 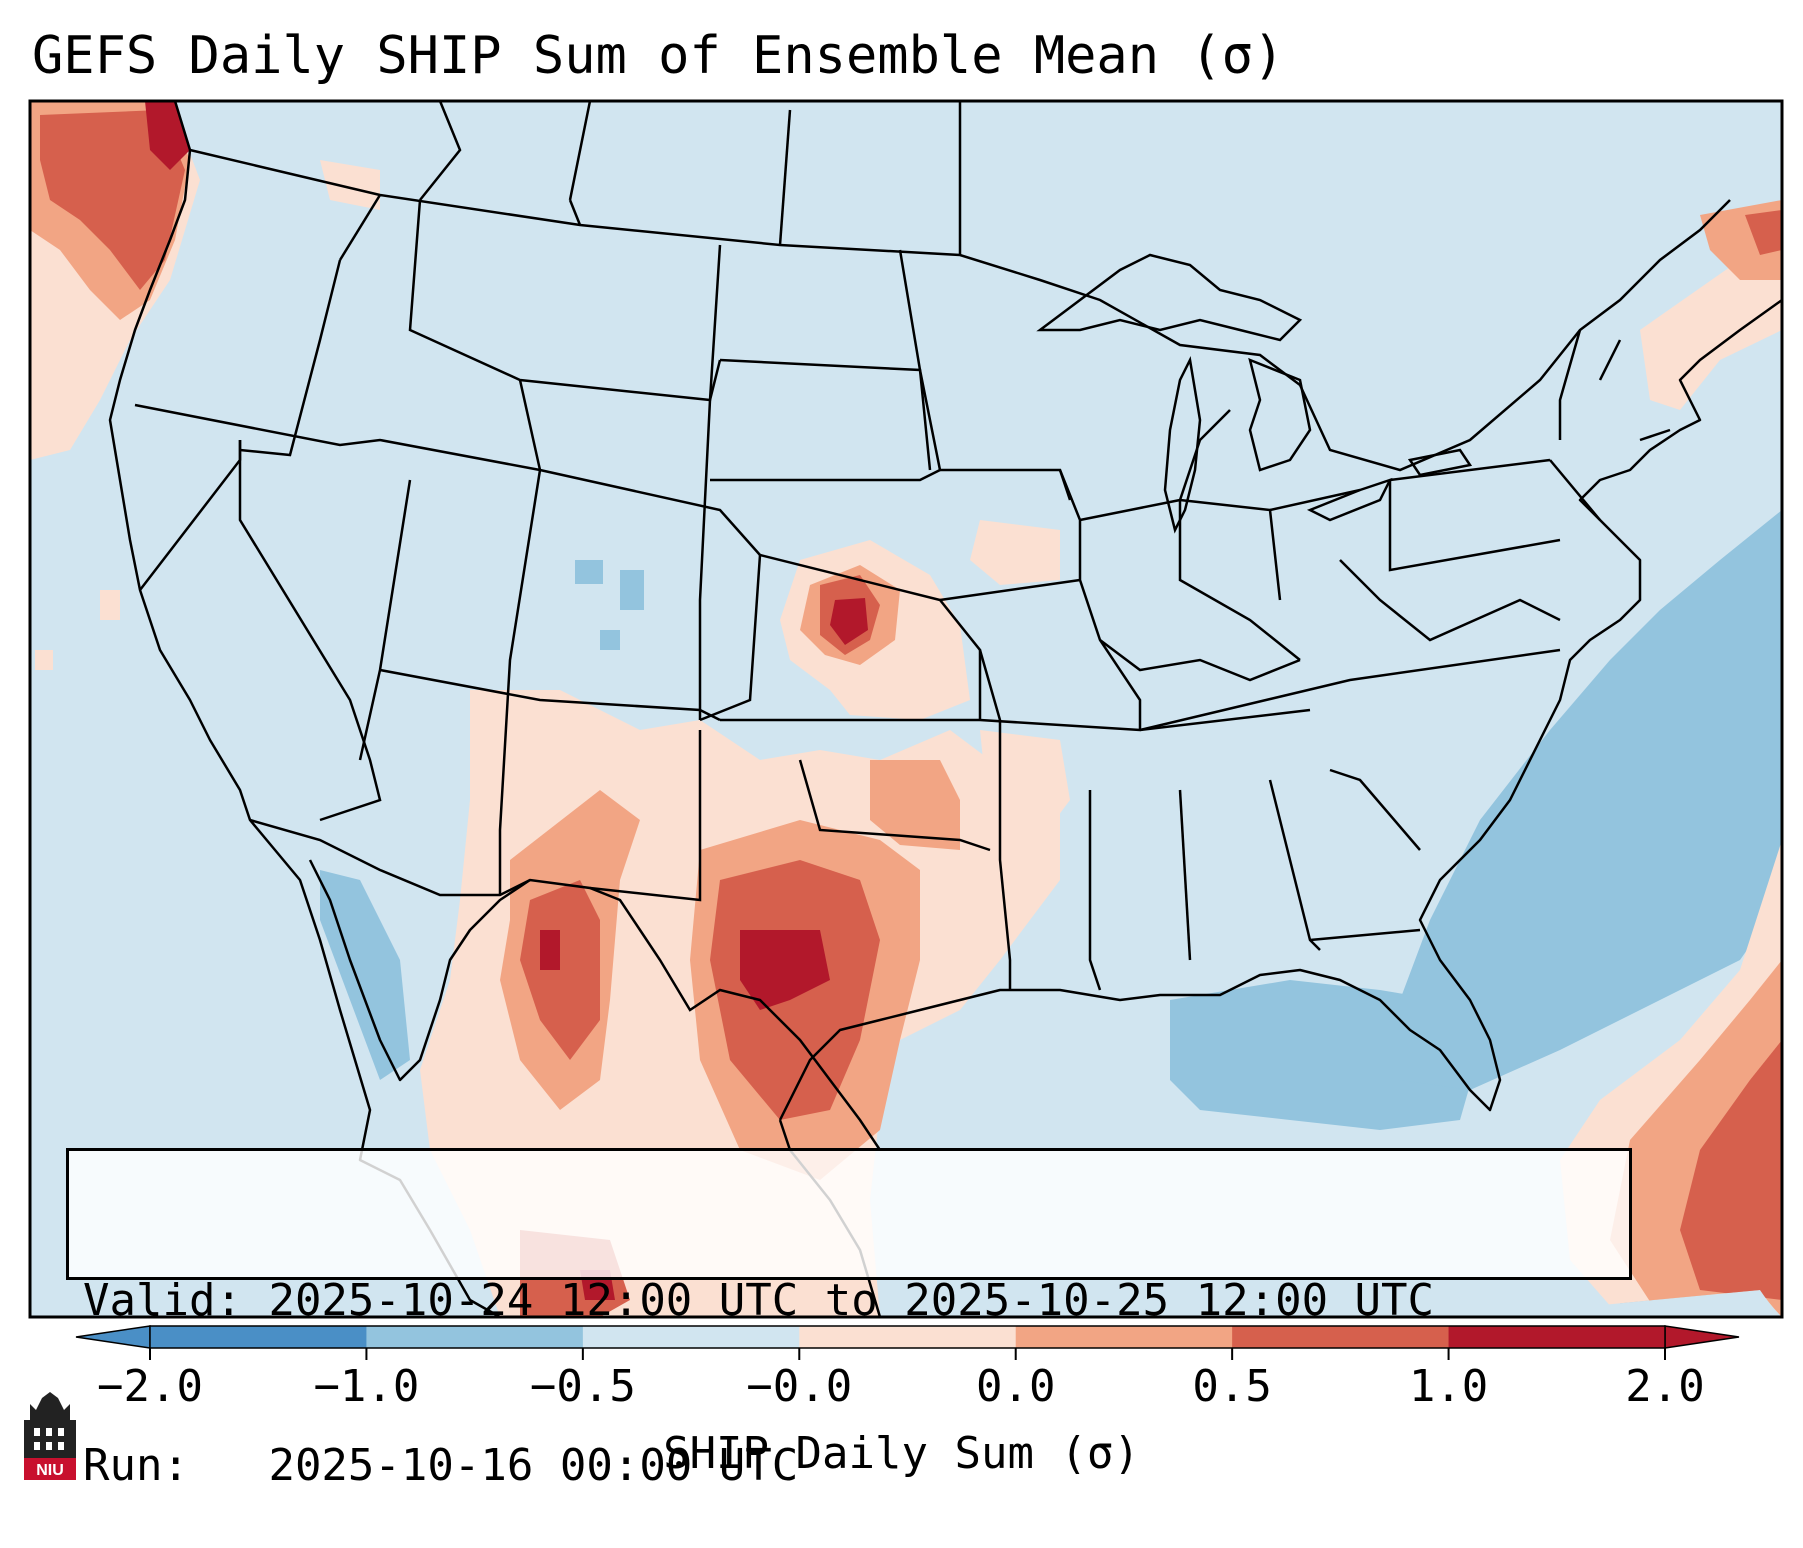 I want to click on oklahoma-medium, so click(x=915, y=805).